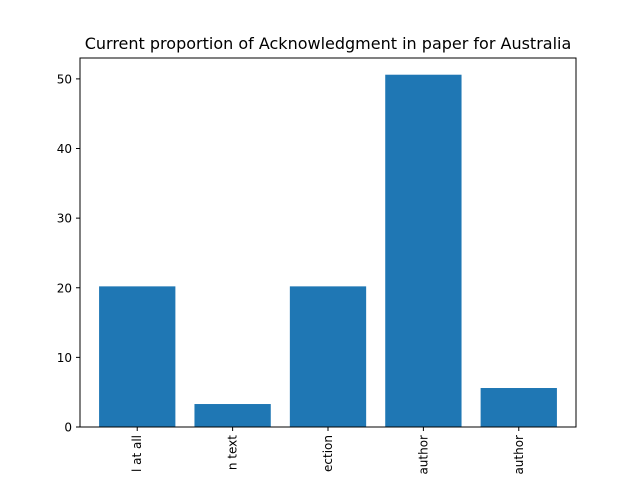  I want to click on y-axis: 0 10 20 30 40 50, so click(68, 253).